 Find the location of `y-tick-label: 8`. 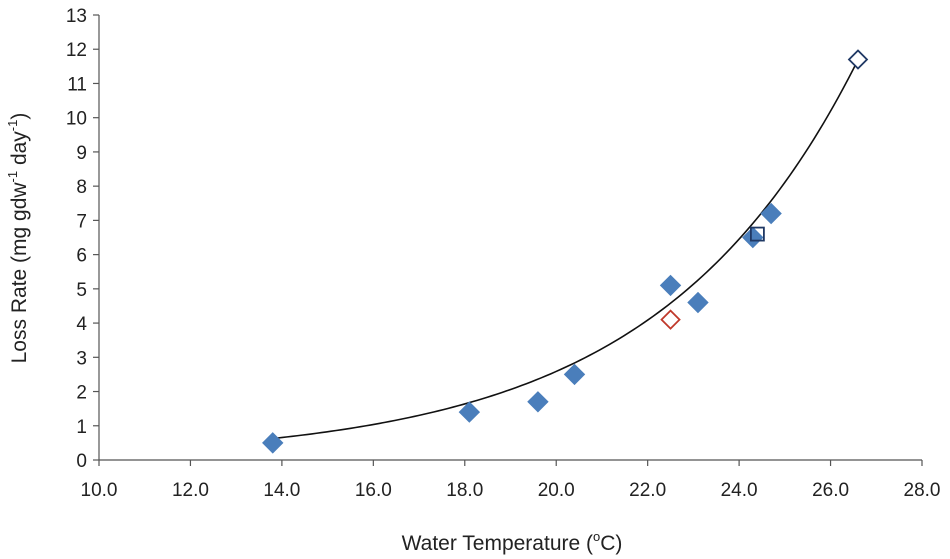

y-tick-label: 8 is located at coordinates (81, 187).